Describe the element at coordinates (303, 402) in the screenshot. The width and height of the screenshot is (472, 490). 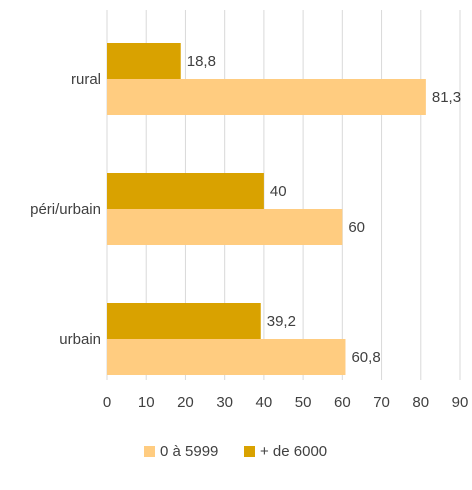
I see `x-tick-label: 50` at that location.